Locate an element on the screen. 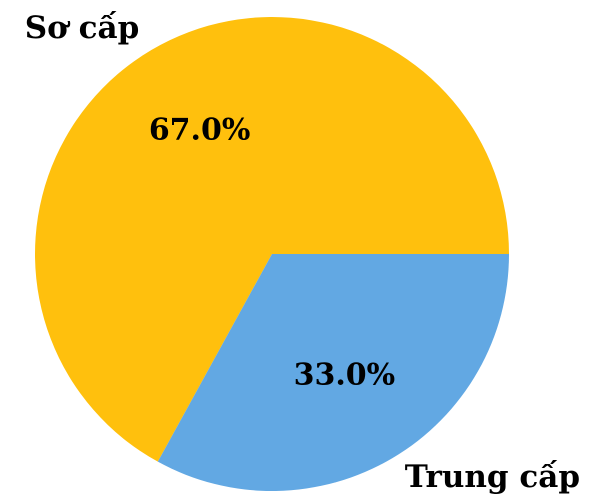 This screenshot has height=499, width=605. percent-label: 33.0% is located at coordinates (345, 374).